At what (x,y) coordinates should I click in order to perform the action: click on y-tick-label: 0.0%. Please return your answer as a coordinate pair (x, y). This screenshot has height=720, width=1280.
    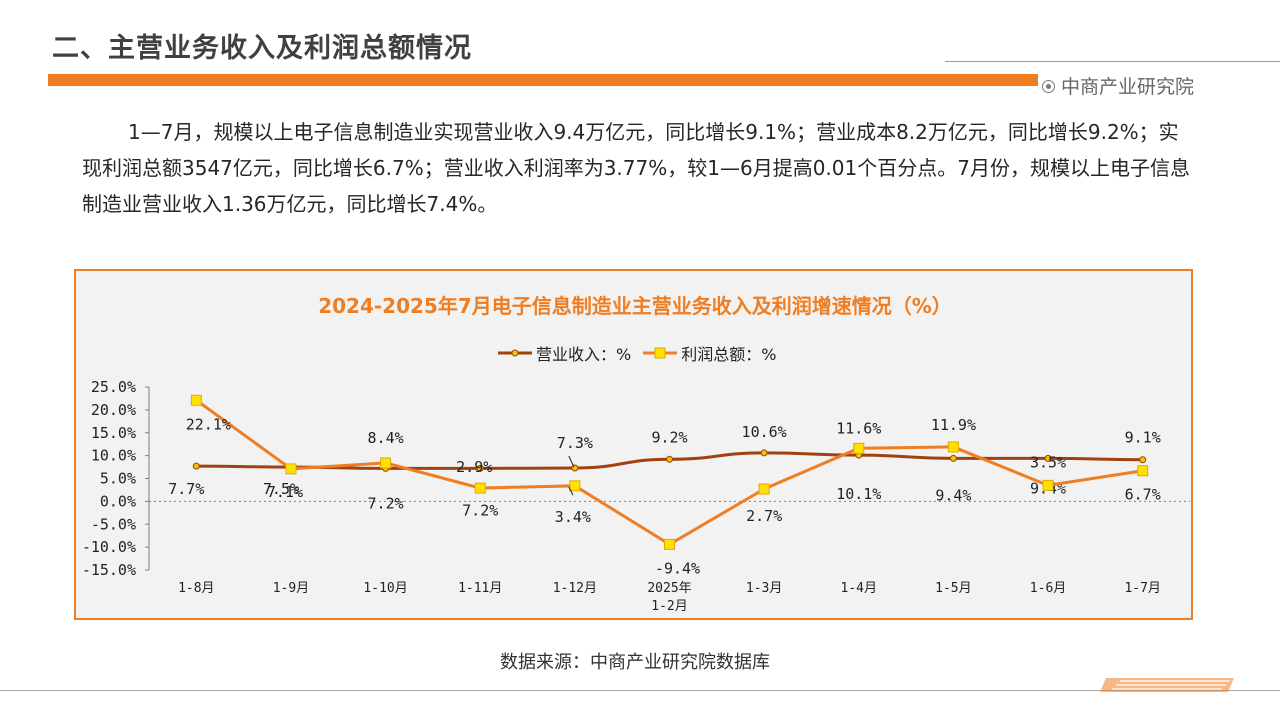
    Looking at the image, I should click on (118, 501).